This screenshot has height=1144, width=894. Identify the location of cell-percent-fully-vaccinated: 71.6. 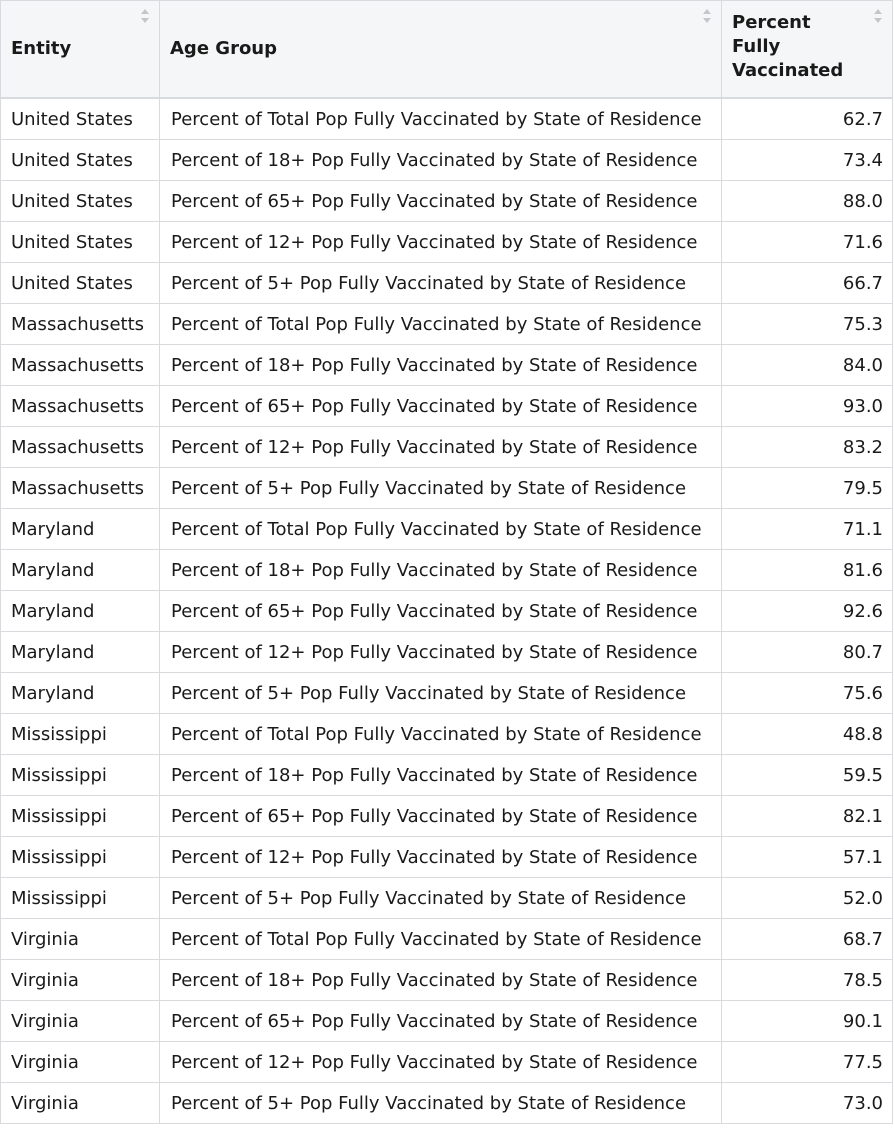
(807, 242).